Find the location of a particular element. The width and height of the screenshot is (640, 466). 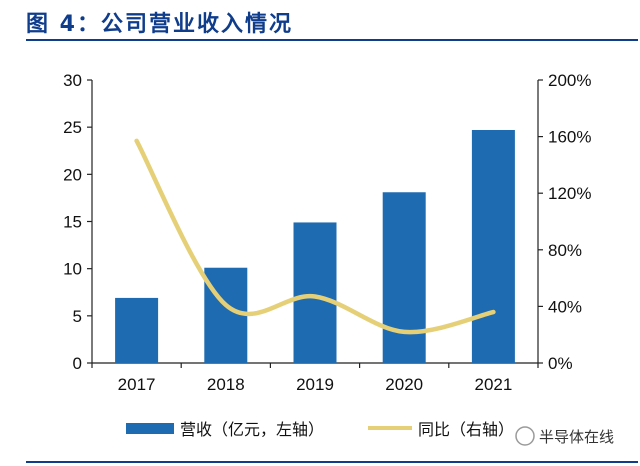

y-left-tick-label: 25 is located at coordinates (72, 127).